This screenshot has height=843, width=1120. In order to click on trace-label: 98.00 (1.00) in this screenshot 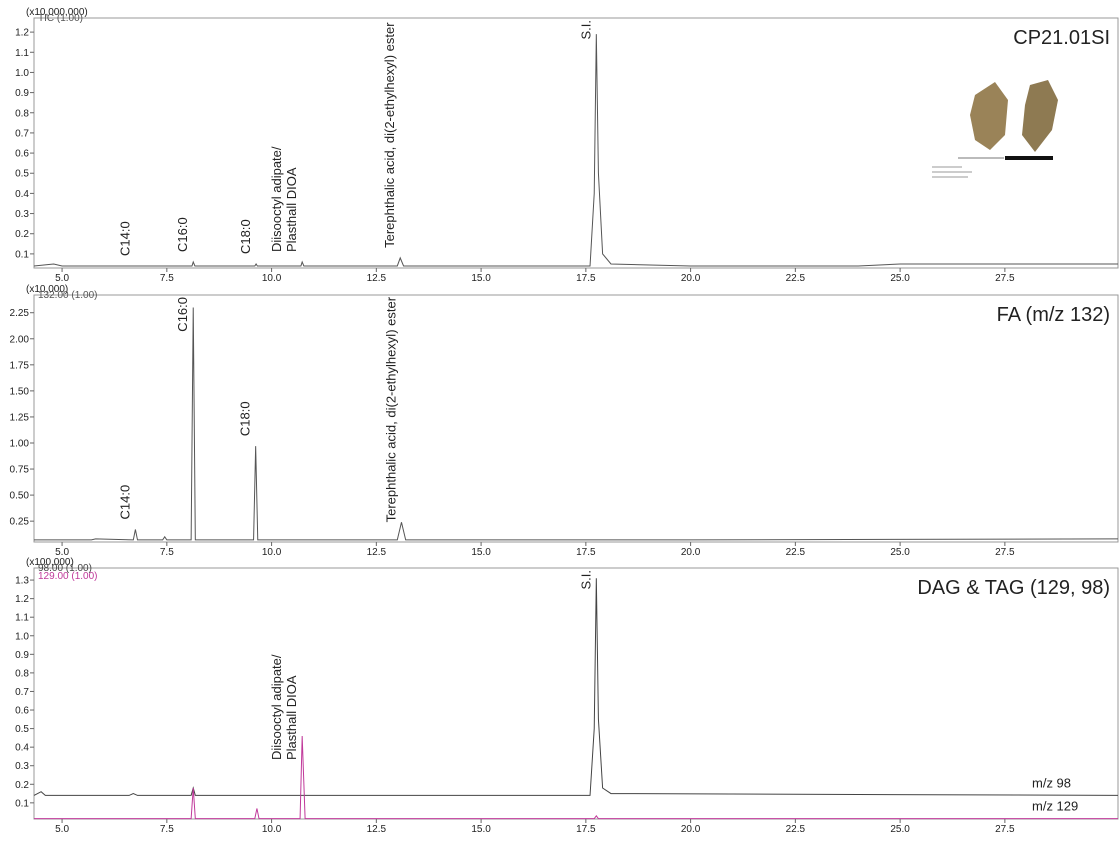, I will do `click(65, 568)`.